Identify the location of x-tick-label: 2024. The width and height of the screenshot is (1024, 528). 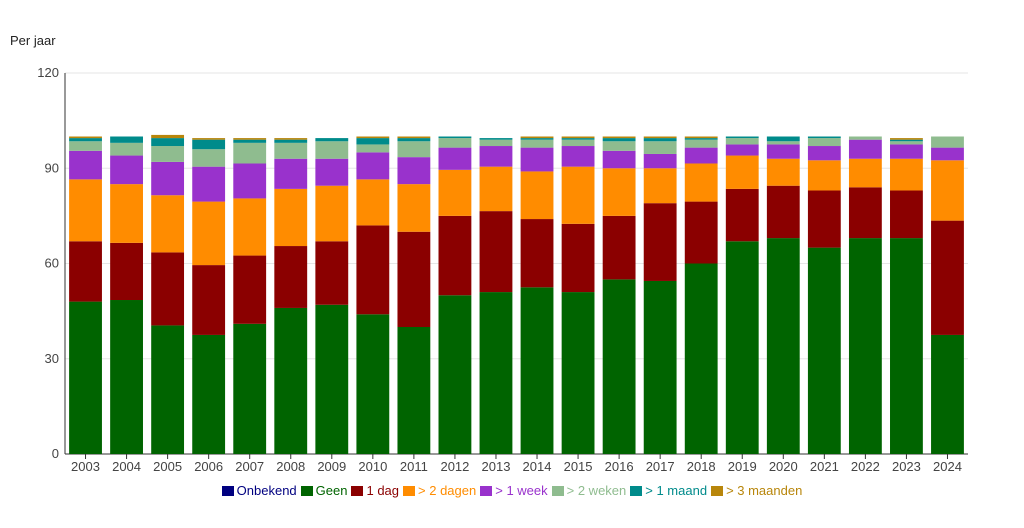
(947, 466).